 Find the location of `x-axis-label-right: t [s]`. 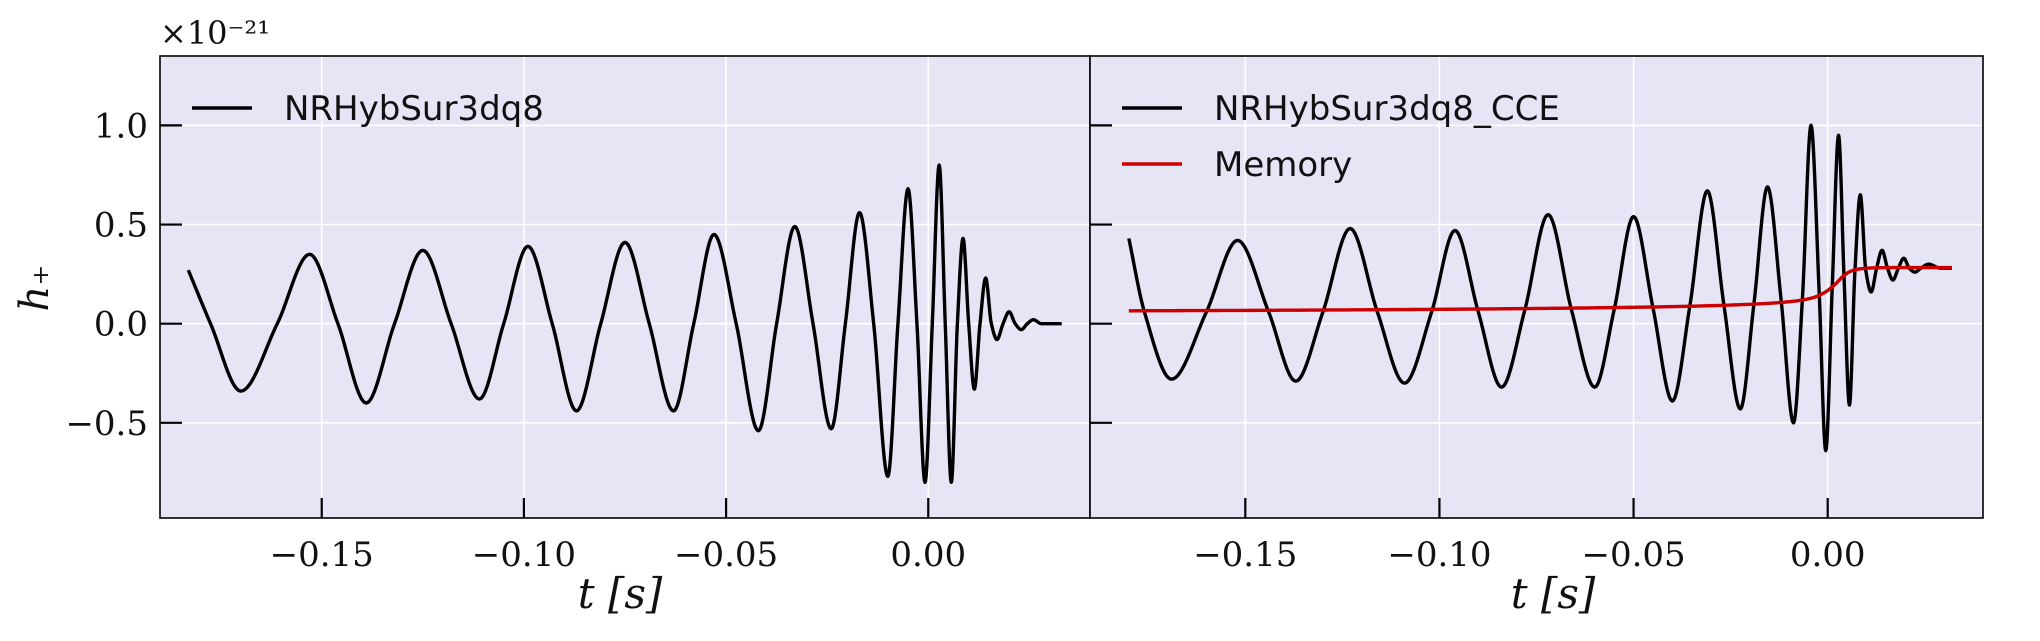

x-axis-label-right: t [s] is located at coordinates (1553, 593).